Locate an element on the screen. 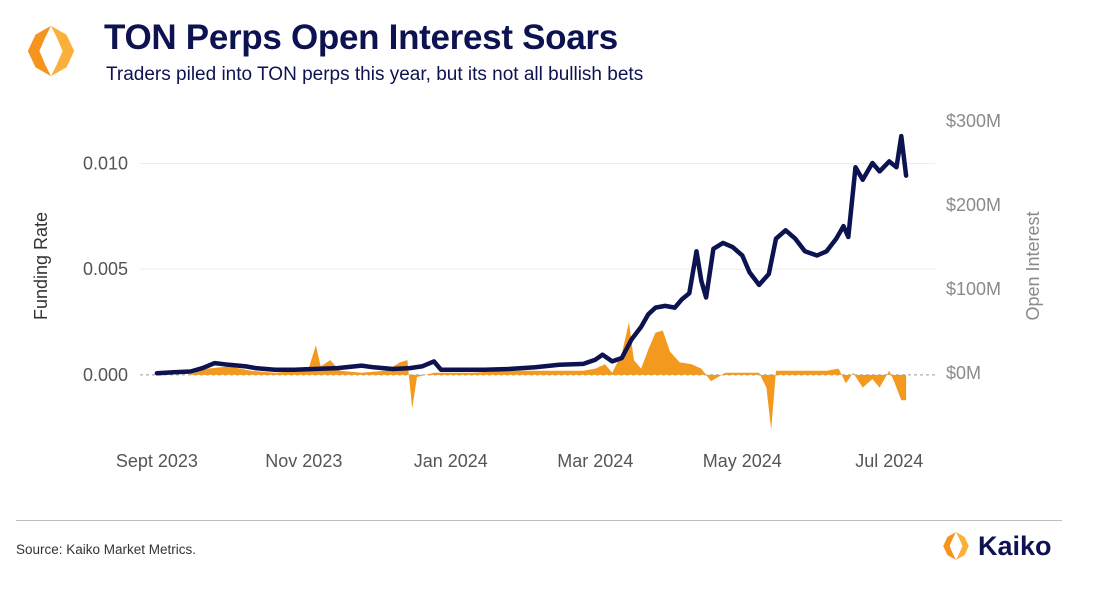  x-tick-label: Jan 2024 is located at coordinates (451, 461).